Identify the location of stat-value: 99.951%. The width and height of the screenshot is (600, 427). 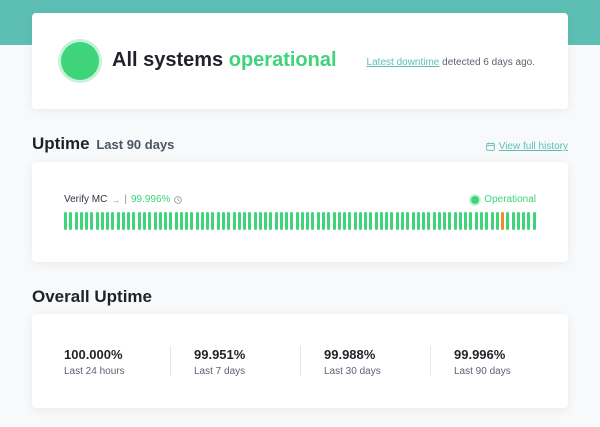
(220, 354).